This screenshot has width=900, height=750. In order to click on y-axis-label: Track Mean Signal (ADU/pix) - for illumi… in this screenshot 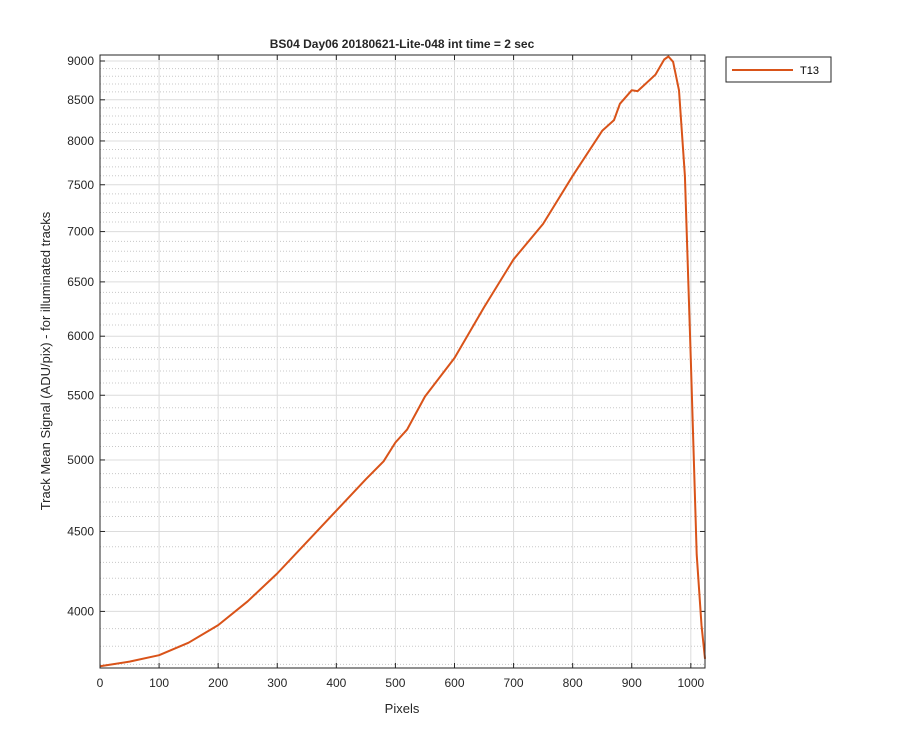, I will do `click(45, 360)`.